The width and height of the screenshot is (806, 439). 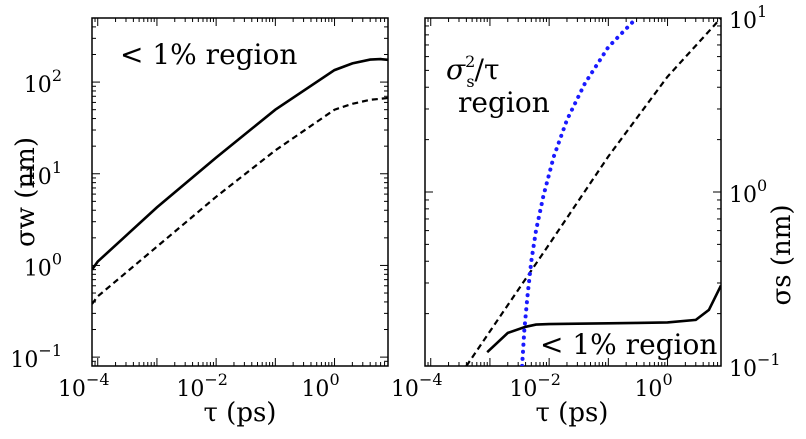 What do you see at coordinates (628, 344) in the screenshot?
I see `right-annotation-lt1: < 1% region` at bounding box center [628, 344].